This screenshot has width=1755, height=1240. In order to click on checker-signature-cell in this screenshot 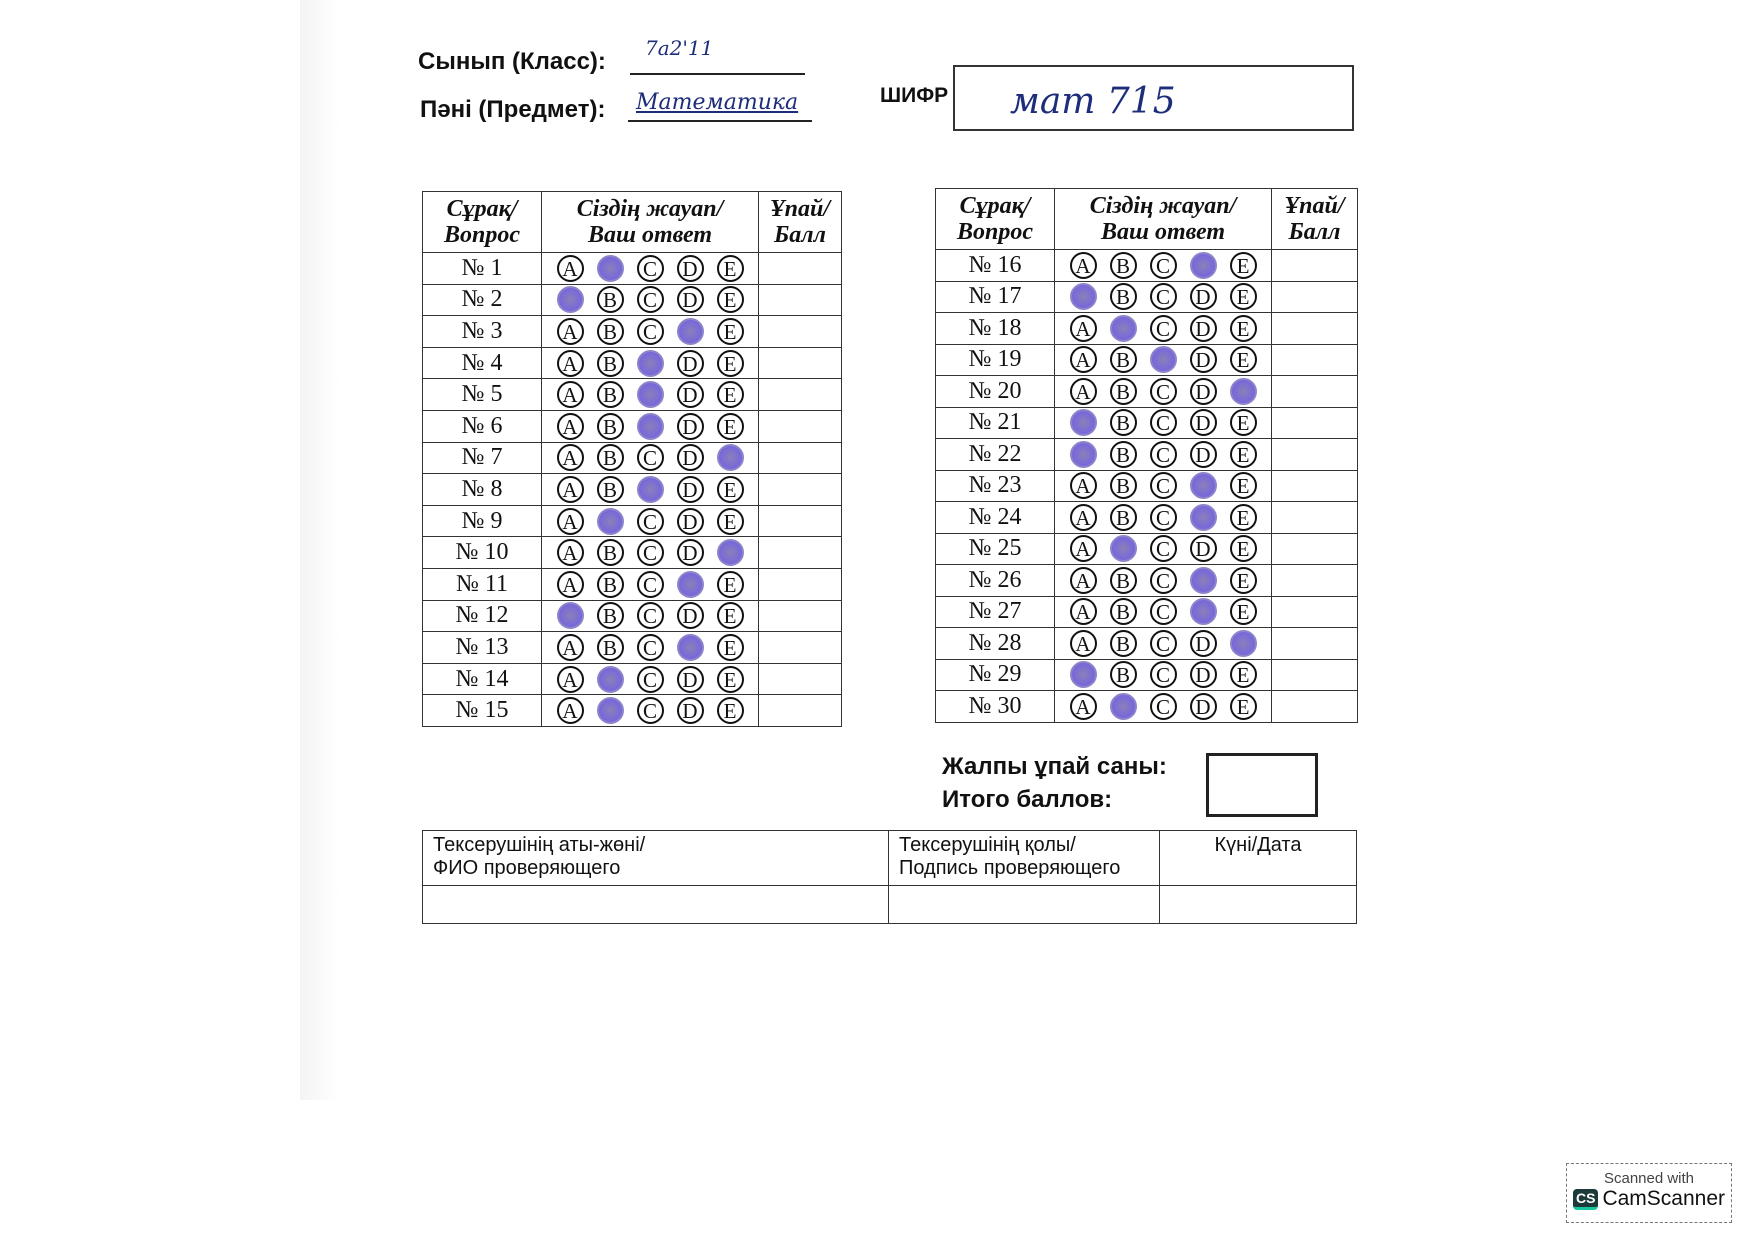, I will do `click(1024, 904)`.